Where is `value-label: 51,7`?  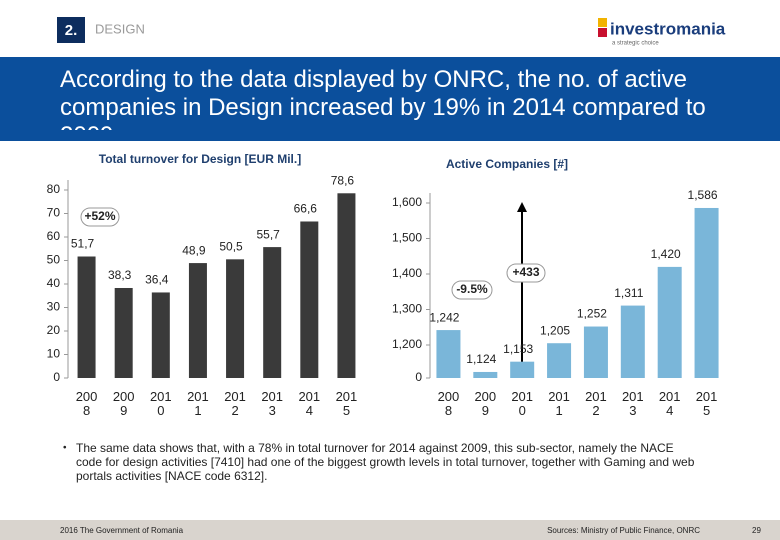
value-label: 51,7 is located at coordinates (83, 244).